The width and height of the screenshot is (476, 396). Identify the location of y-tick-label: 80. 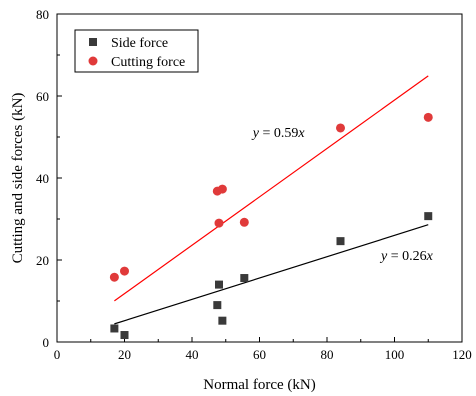
(42, 14).